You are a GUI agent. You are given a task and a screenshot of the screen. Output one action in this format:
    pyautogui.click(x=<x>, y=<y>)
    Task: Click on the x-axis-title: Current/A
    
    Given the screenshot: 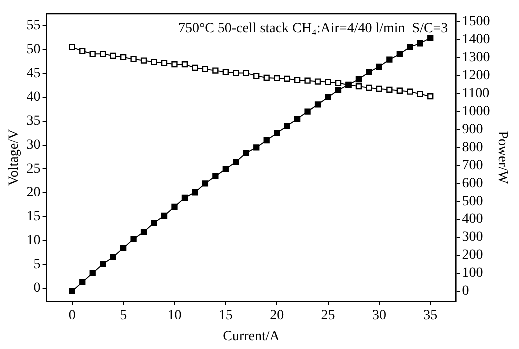 What is the action you would take?
    pyautogui.click(x=252, y=336)
    